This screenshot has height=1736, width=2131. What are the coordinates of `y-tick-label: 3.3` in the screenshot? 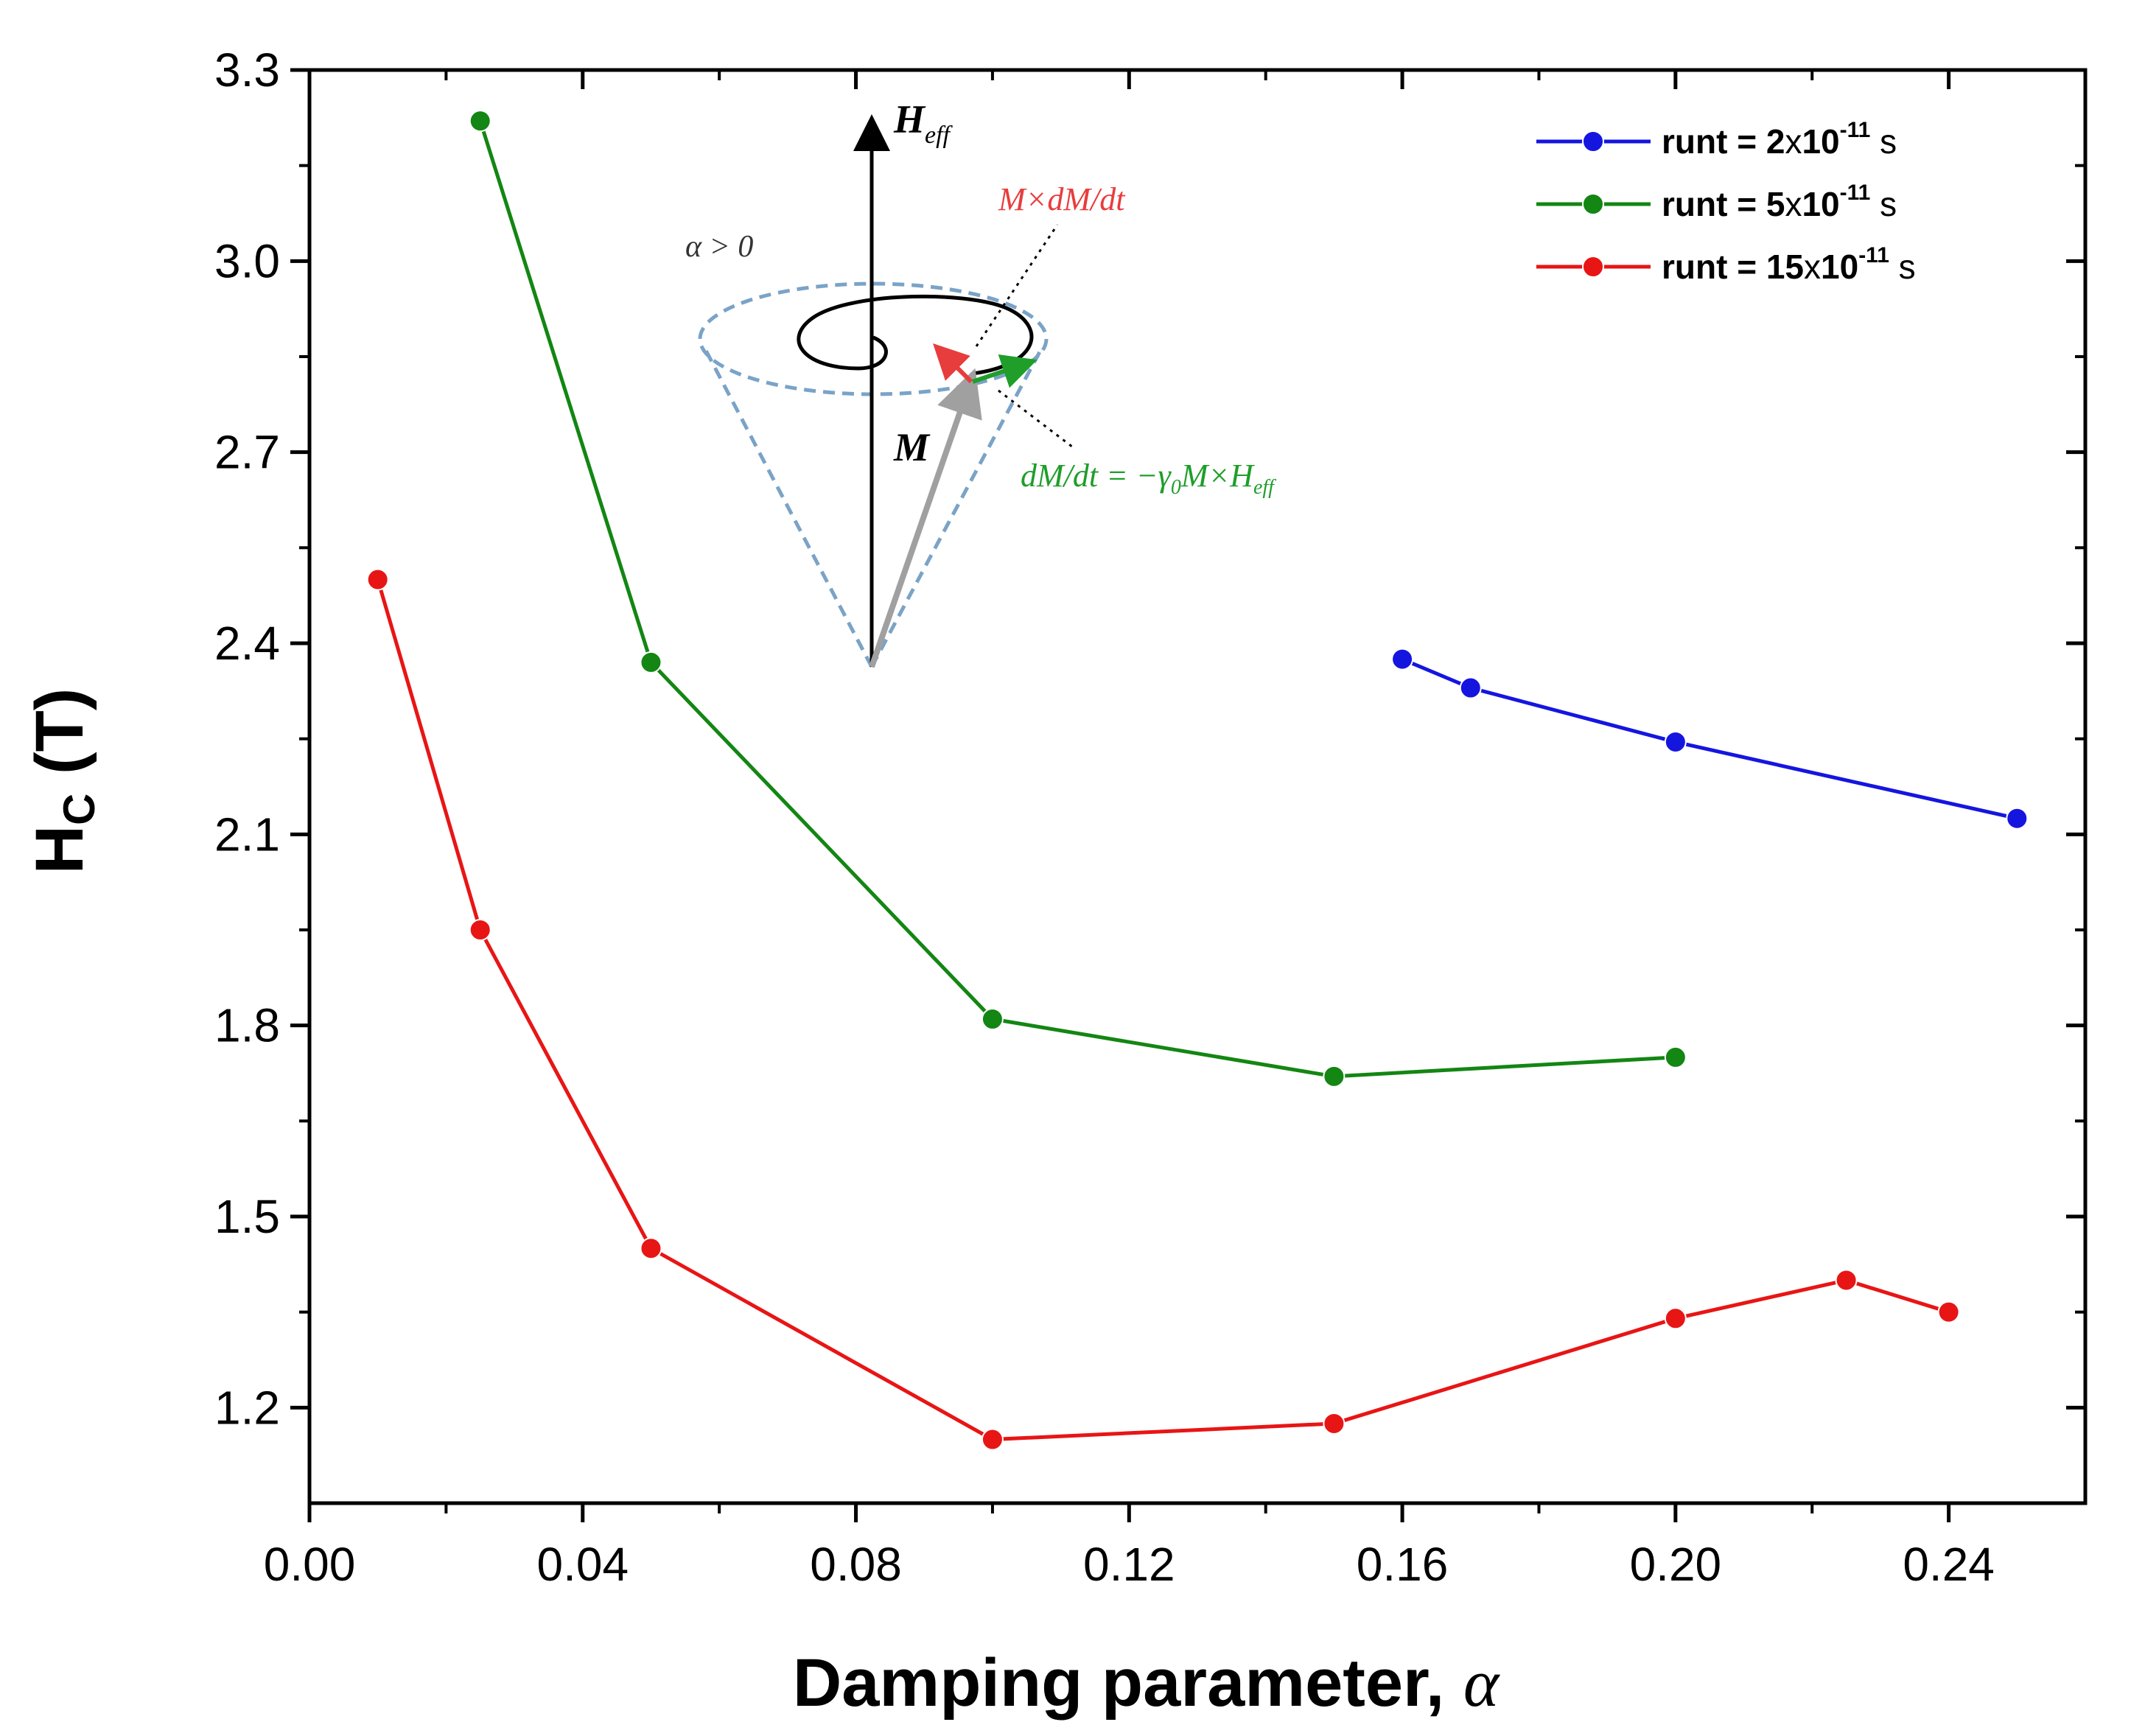 It's located at (247, 70).